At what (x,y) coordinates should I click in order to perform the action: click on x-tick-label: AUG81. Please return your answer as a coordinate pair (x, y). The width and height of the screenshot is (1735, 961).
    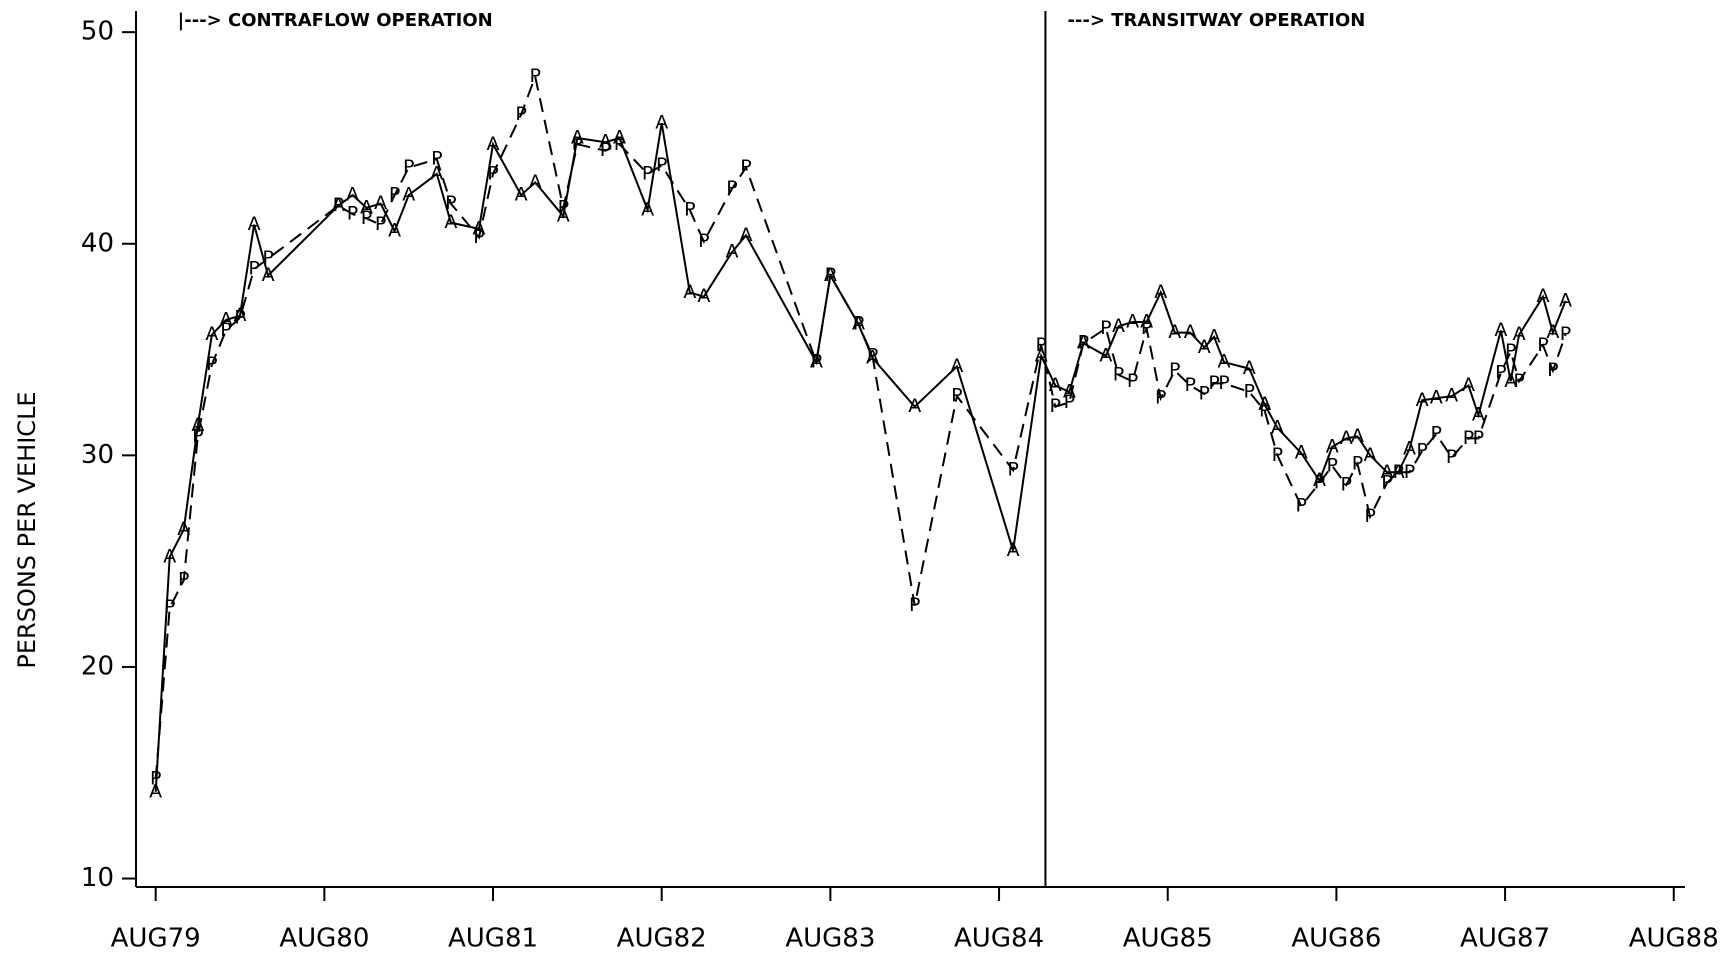
    Looking at the image, I should click on (493, 939).